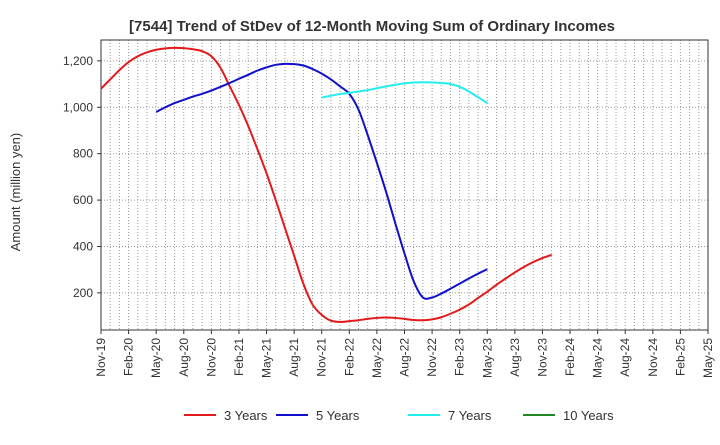  What do you see at coordinates (338, 415) in the screenshot?
I see `legend-label-5-years: 5 Years` at bounding box center [338, 415].